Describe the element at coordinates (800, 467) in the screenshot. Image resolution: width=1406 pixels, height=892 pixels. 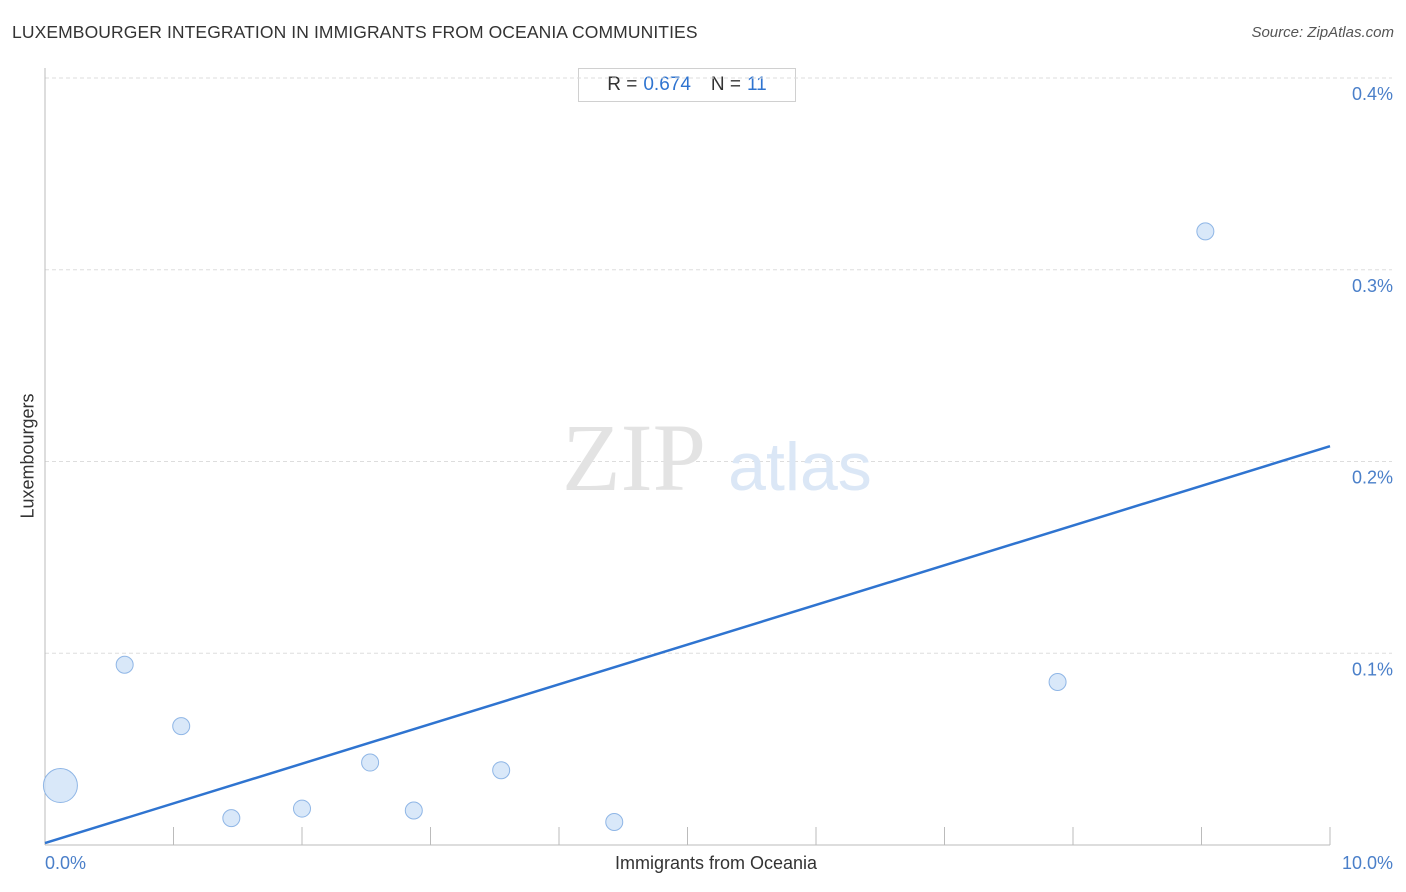
I see `watermark-atlas: atlas` at that location.